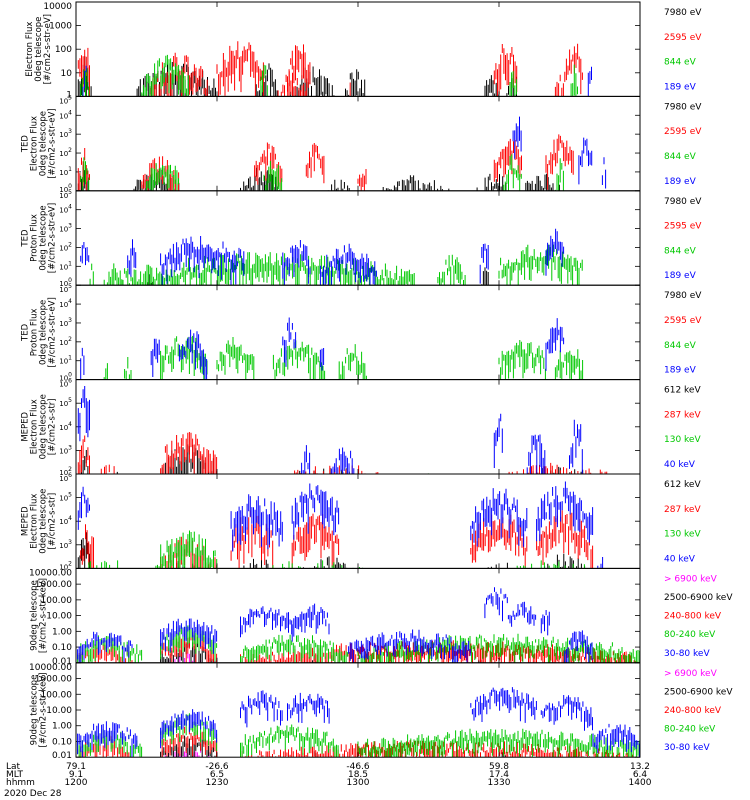  What do you see at coordinates (35, 615) in the screenshot?
I see `y-axis-title-line: 90deg telescope` at bounding box center [35, 615].